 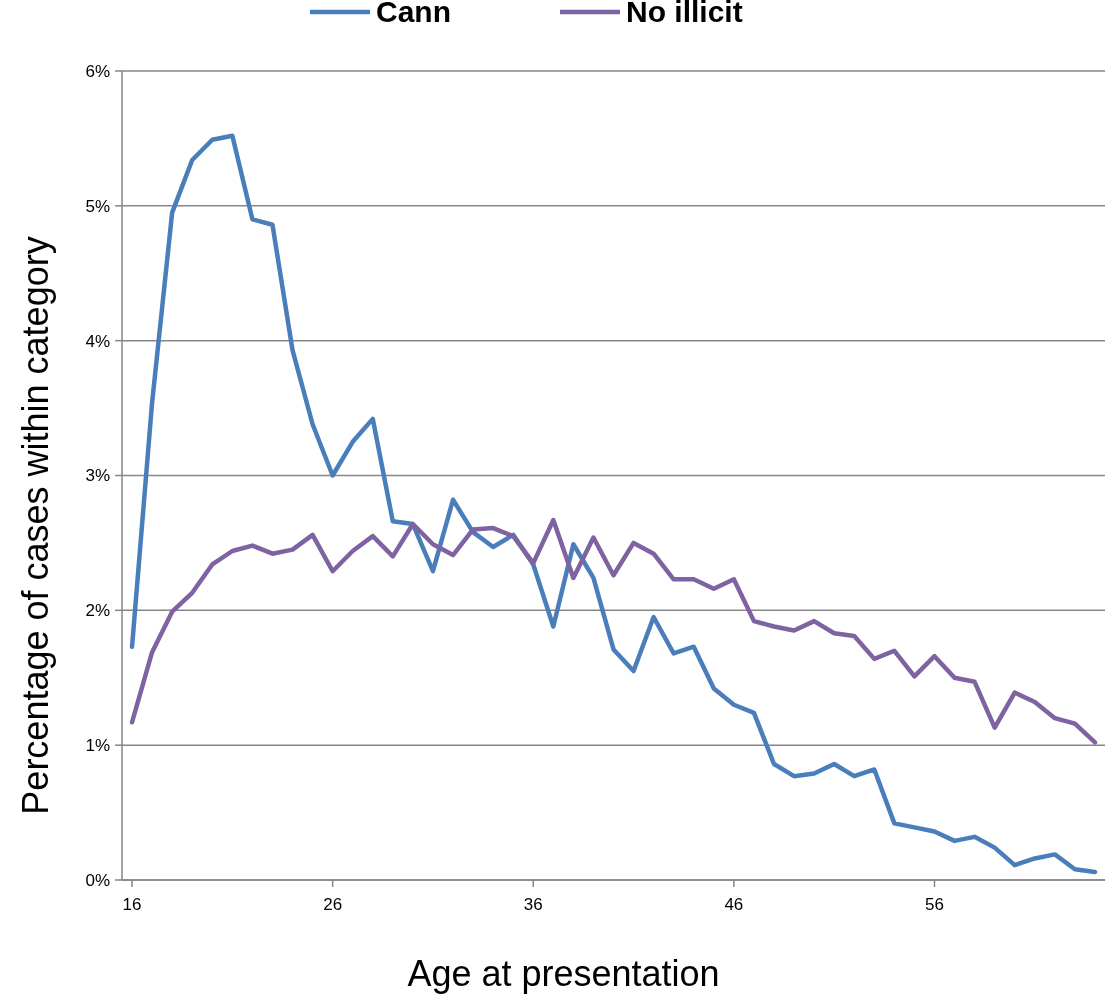 What do you see at coordinates (97, 341) in the screenshot?
I see `y-tick-label: 4%` at bounding box center [97, 341].